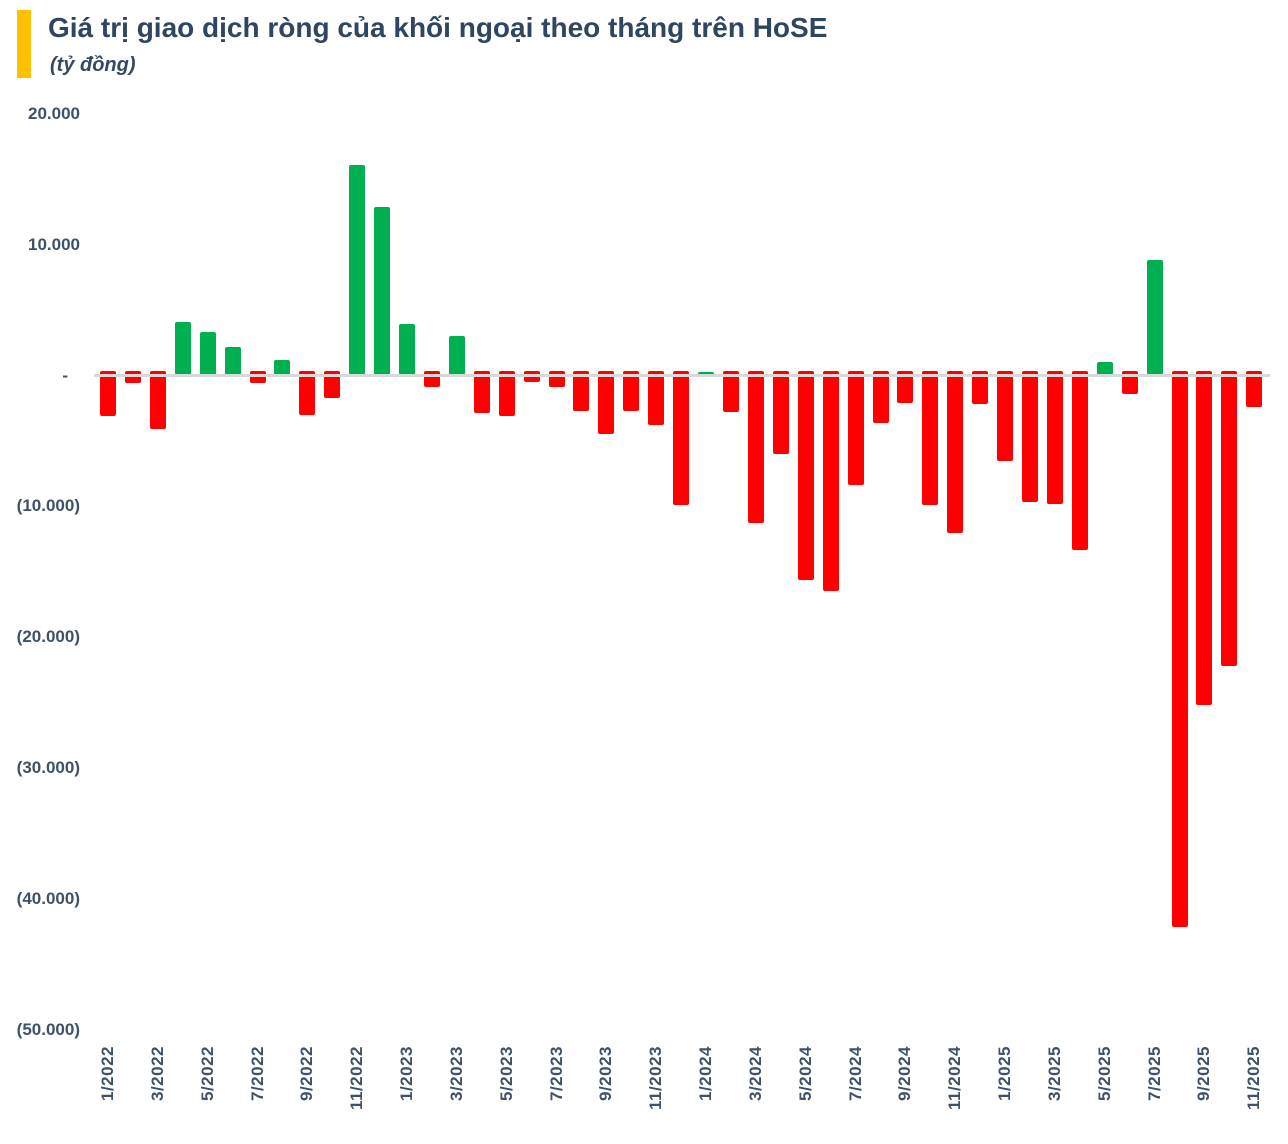 The height and width of the screenshot is (1144, 1288). I want to click on x-tick-label-text: 5/2023, so click(506, 1073).